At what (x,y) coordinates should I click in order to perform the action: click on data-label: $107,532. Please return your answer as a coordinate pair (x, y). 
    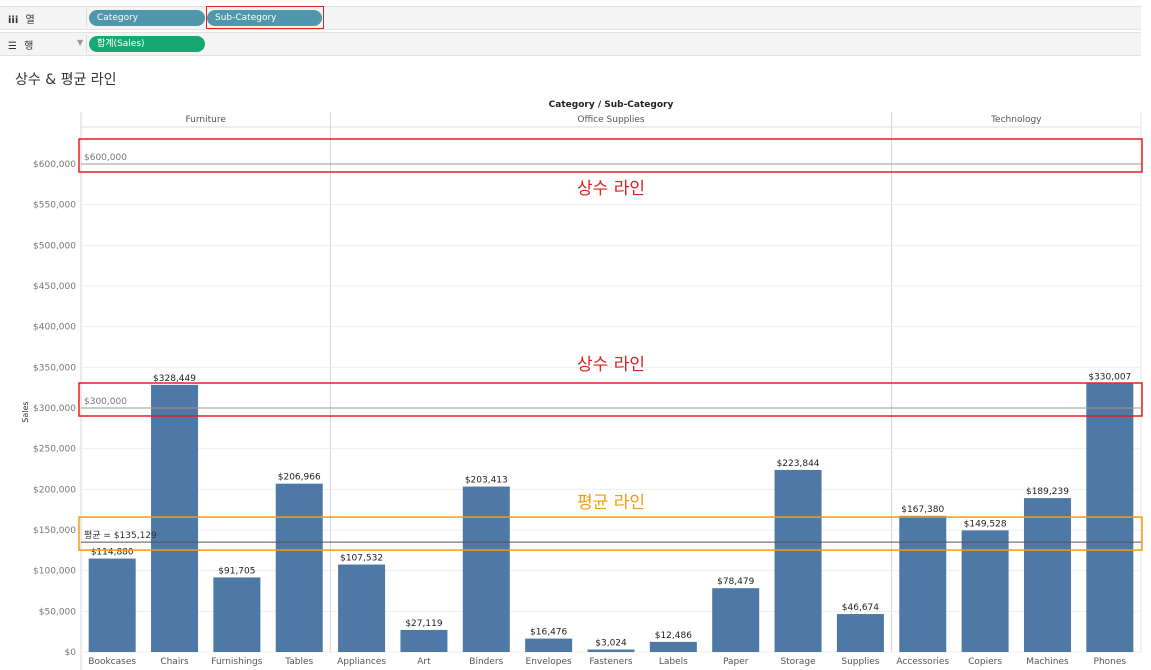
    Looking at the image, I should click on (361, 559).